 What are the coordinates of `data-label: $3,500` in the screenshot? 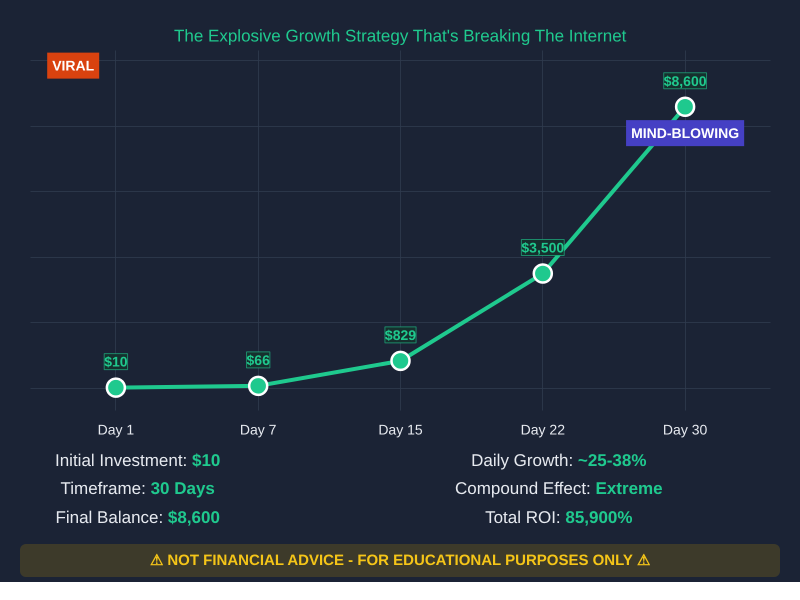 It's located at (542, 248).